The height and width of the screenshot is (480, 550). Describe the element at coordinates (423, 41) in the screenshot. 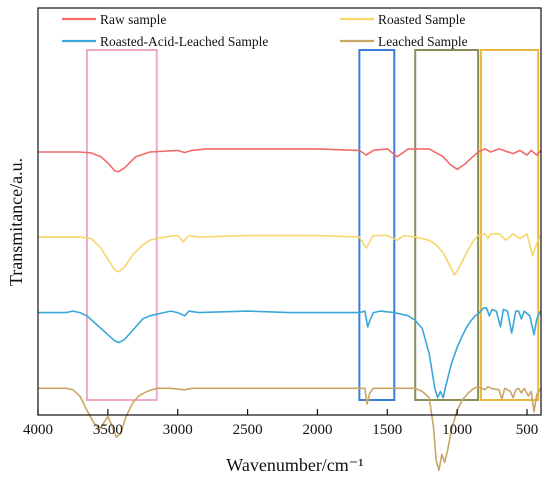

I see `legend-label: Leached Sample` at that location.